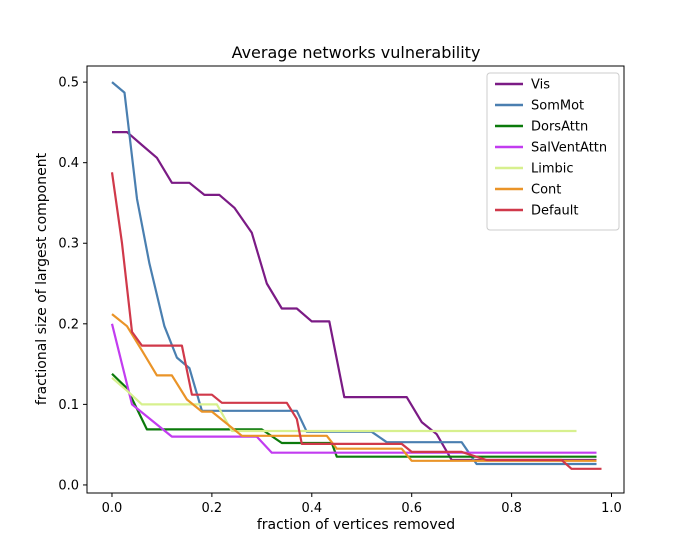  Describe the element at coordinates (552, 169) in the screenshot. I see `legend-label-limbic: Limbic` at that location.